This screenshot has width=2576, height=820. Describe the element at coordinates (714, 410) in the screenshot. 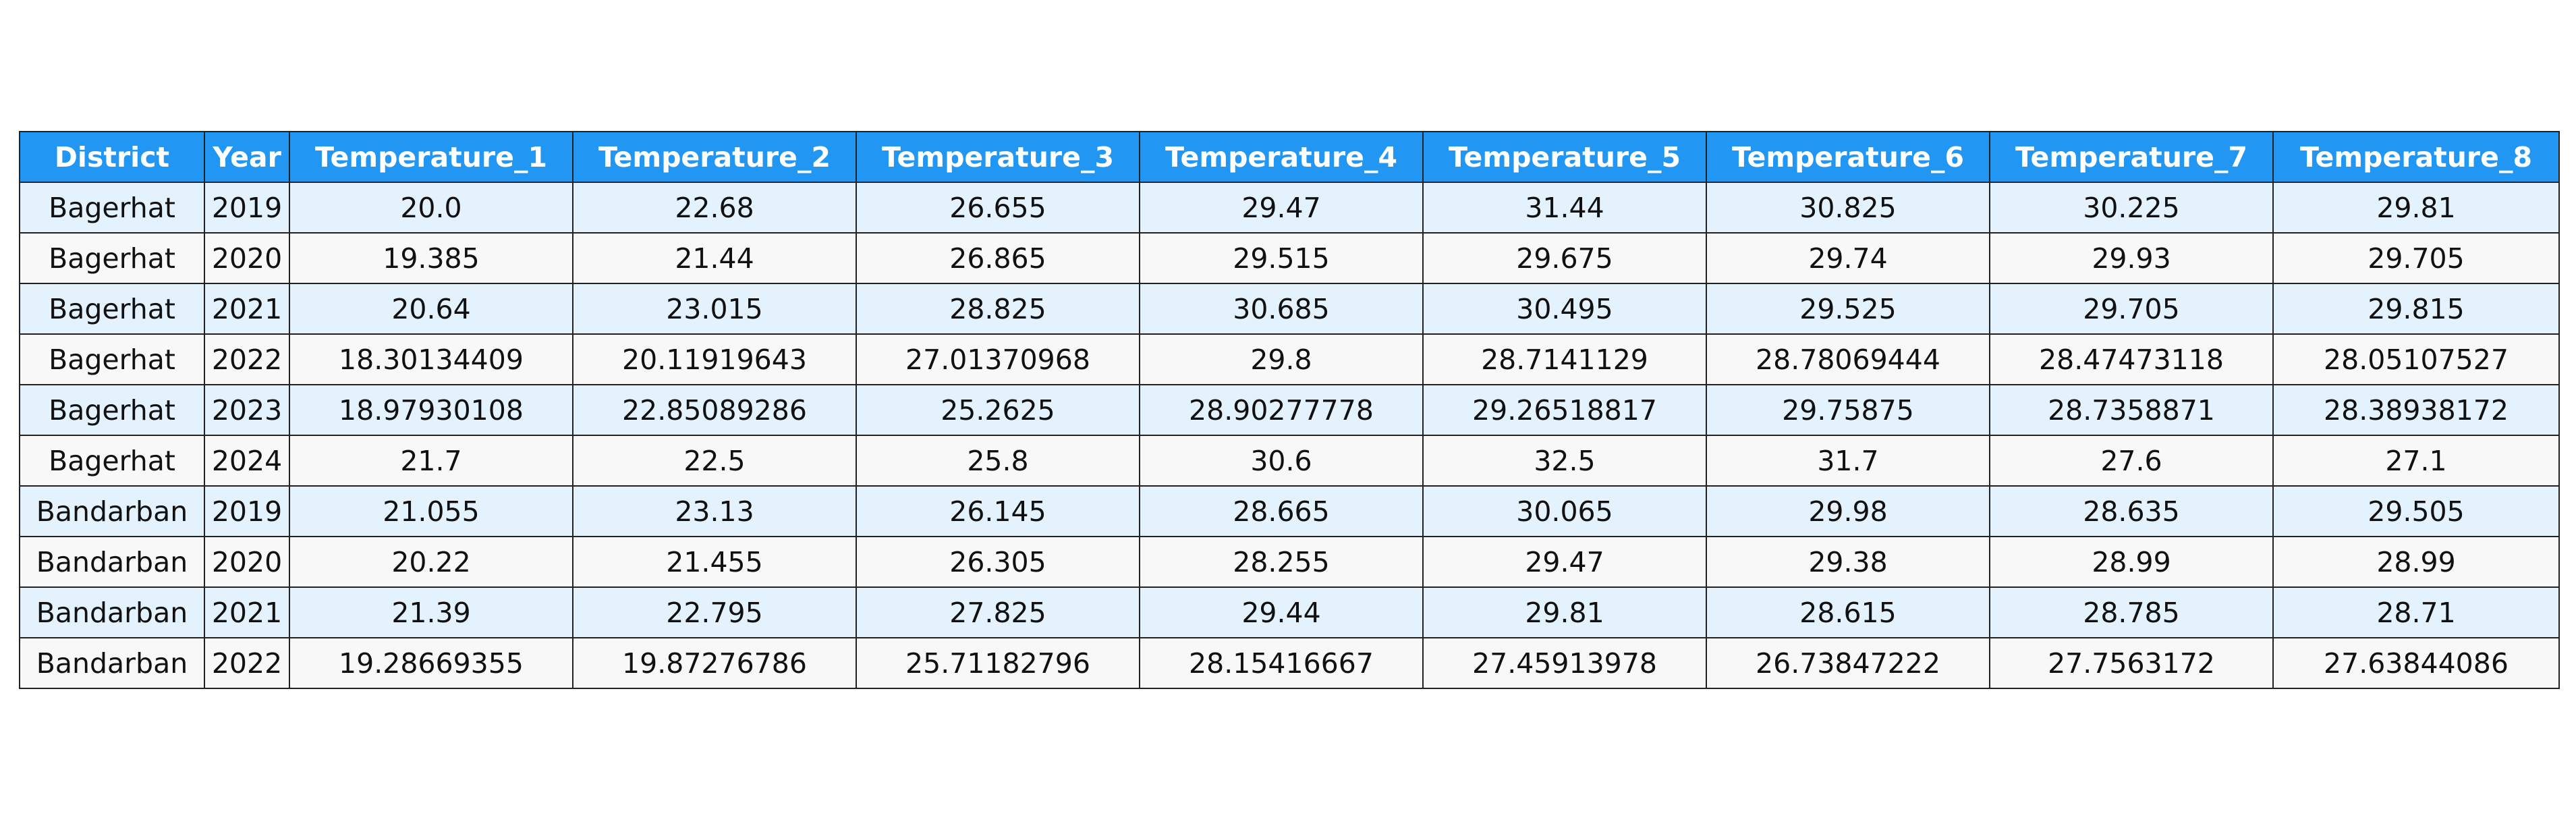

I see `table-cell: 22.85089286` at that location.